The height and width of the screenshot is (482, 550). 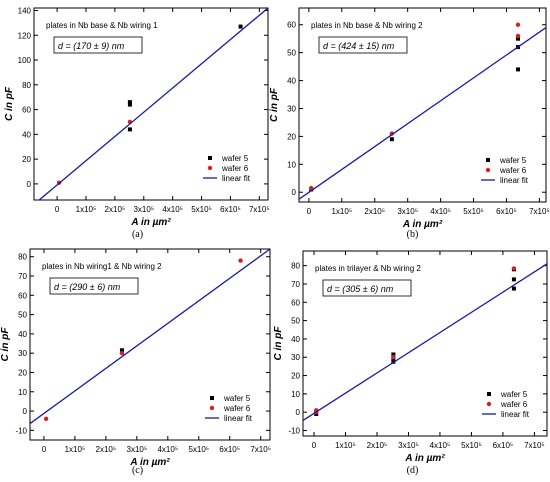 What do you see at coordinates (514, 180) in the screenshot?
I see `legend-label: linear fit` at bounding box center [514, 180].